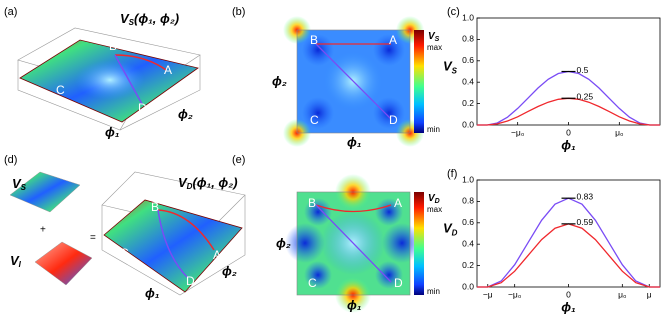 This screenshot has height=317, width=664. Describe the element at coordinates (583, 70) in the screenshot. I see `annotation-label: 0.5` at that location.